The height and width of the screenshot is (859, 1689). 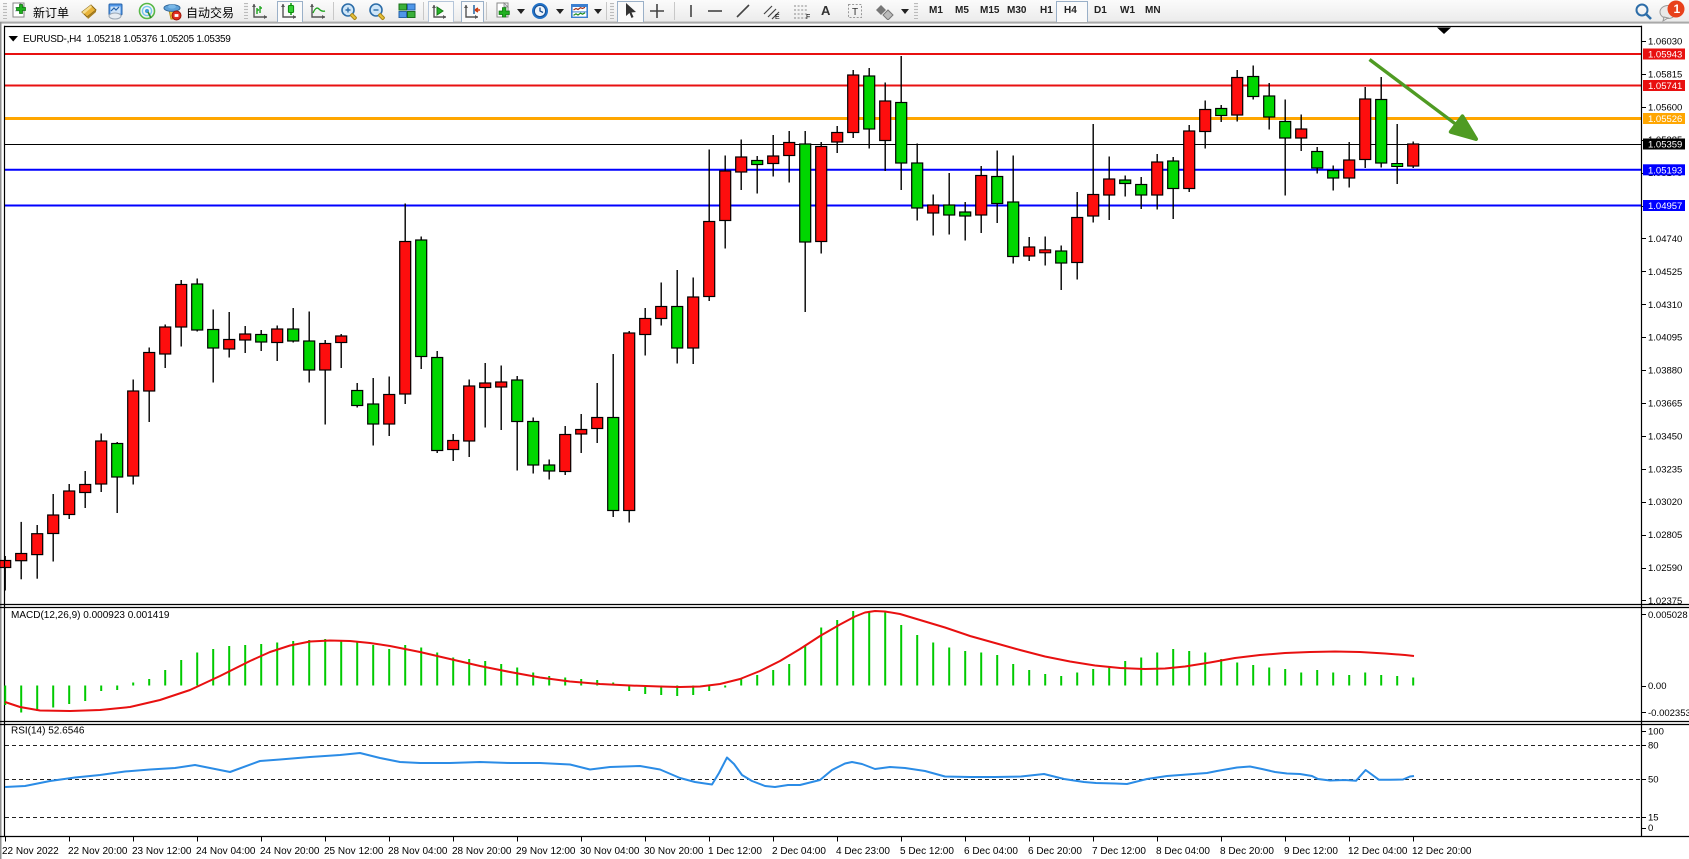 I want to click on svg-text: 1.04740, so click(x=1665, y=239).